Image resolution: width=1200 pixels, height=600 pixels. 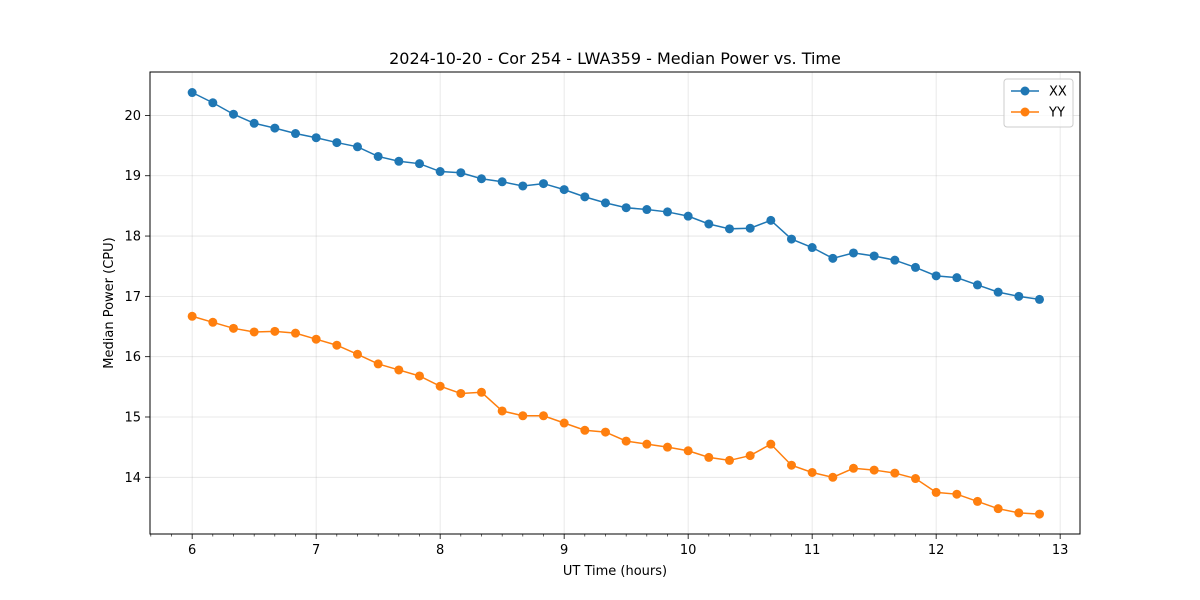 I want to click on x-tick-label: 9, so click(x=564, y=550).